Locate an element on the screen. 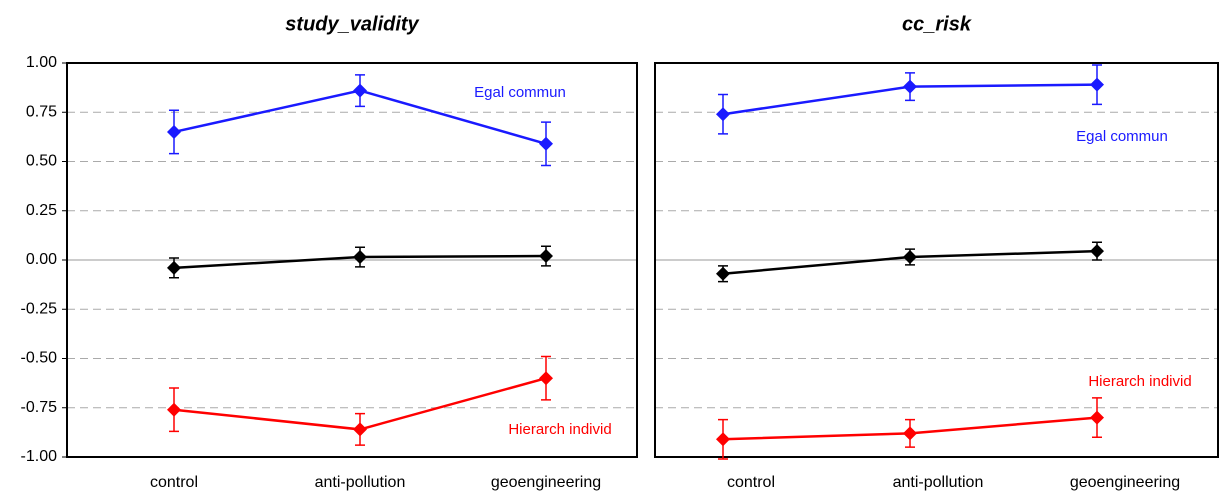 Image resolution: width=1224 pixels, height=501 pixels. y-tick-label: 0.50 is located at coordinates (41, 161).